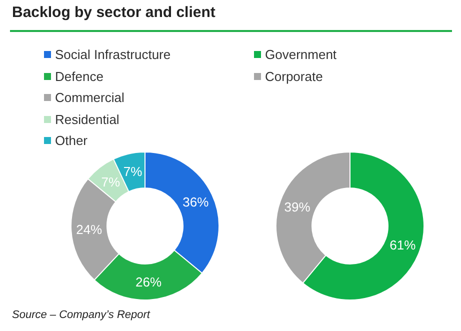 This screenshot has height=331, width=461. I want to click on data-label: 39%, so click(297, 207).